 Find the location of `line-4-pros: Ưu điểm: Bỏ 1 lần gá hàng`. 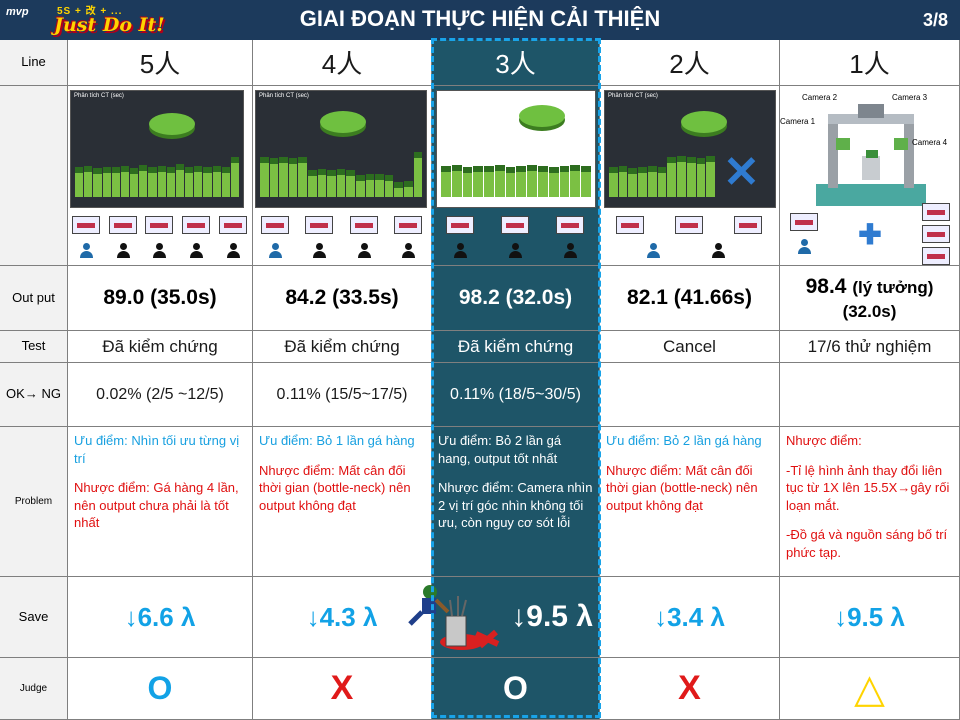

line-4-pros: Ưu điểm: Bỏ 1 lần gá hàng is located at coordinates (337, 440).